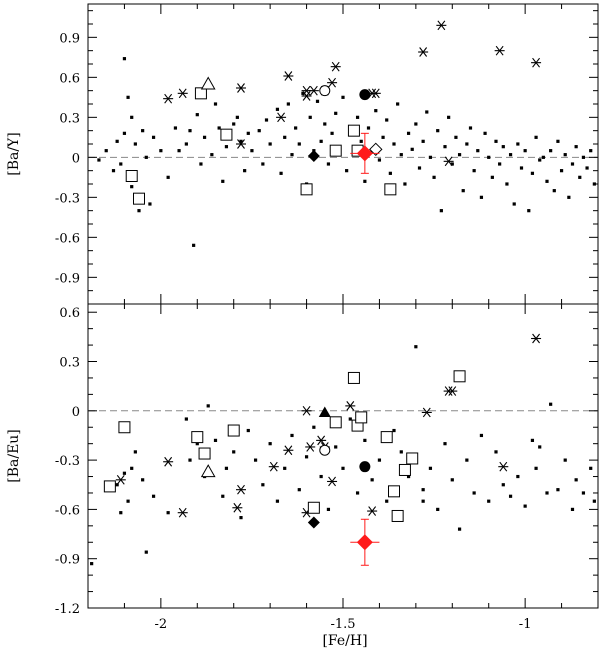 The height and width of the screenshot is (654, 600). Describe the element at coordinates (67, 461) in the screenshot. I see `y-tick-label: -0.3` at that location.